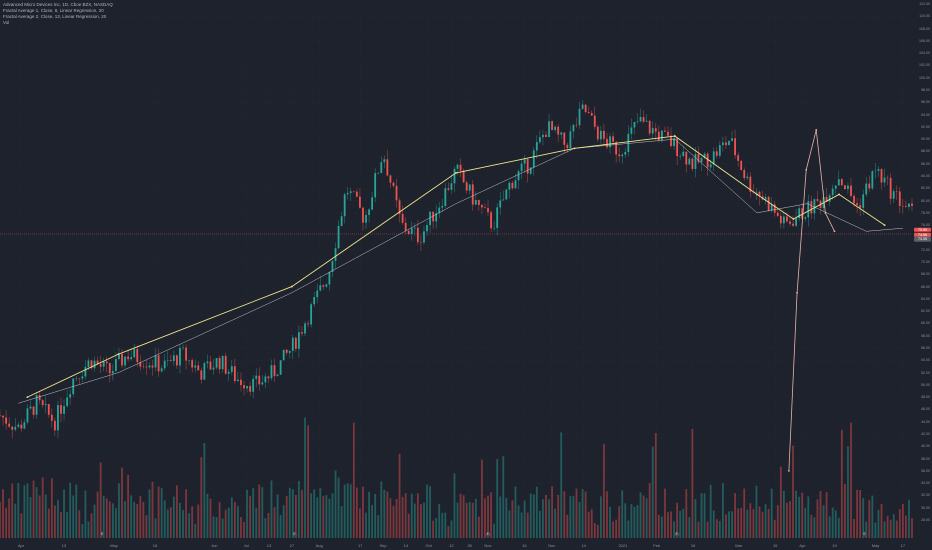 This screenshot has height=550, width=932. Describe the element at coordinates (924, 77) in the screenshot. I see `price-tick-label: 100.00` at that location.